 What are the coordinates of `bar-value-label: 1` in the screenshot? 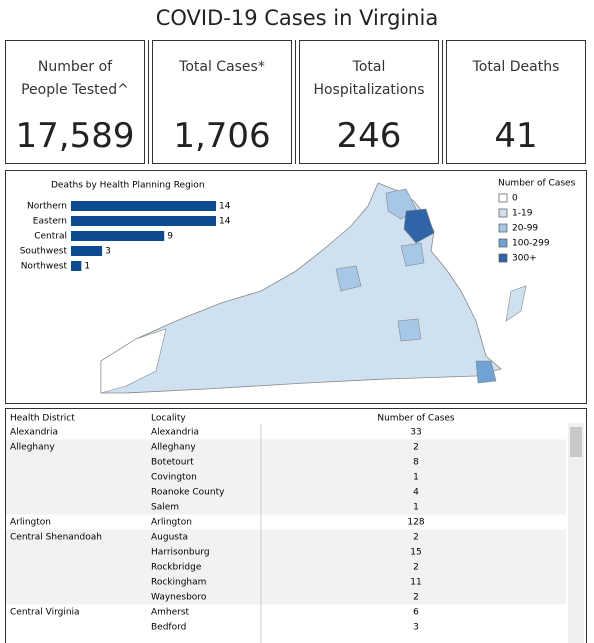 It's located at (87, 267).